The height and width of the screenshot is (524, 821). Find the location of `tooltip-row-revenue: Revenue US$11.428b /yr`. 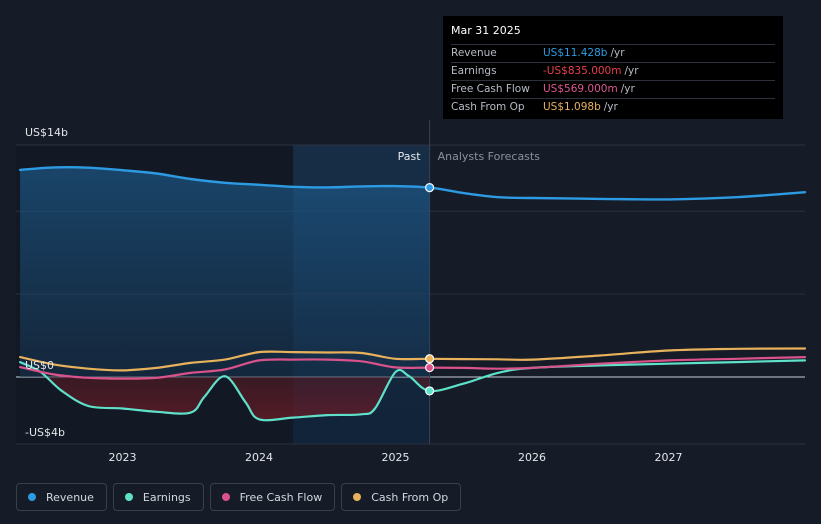

tooltip-row-revenue: Revenue US$11.428b /yr is located at coordinates (613, 53).